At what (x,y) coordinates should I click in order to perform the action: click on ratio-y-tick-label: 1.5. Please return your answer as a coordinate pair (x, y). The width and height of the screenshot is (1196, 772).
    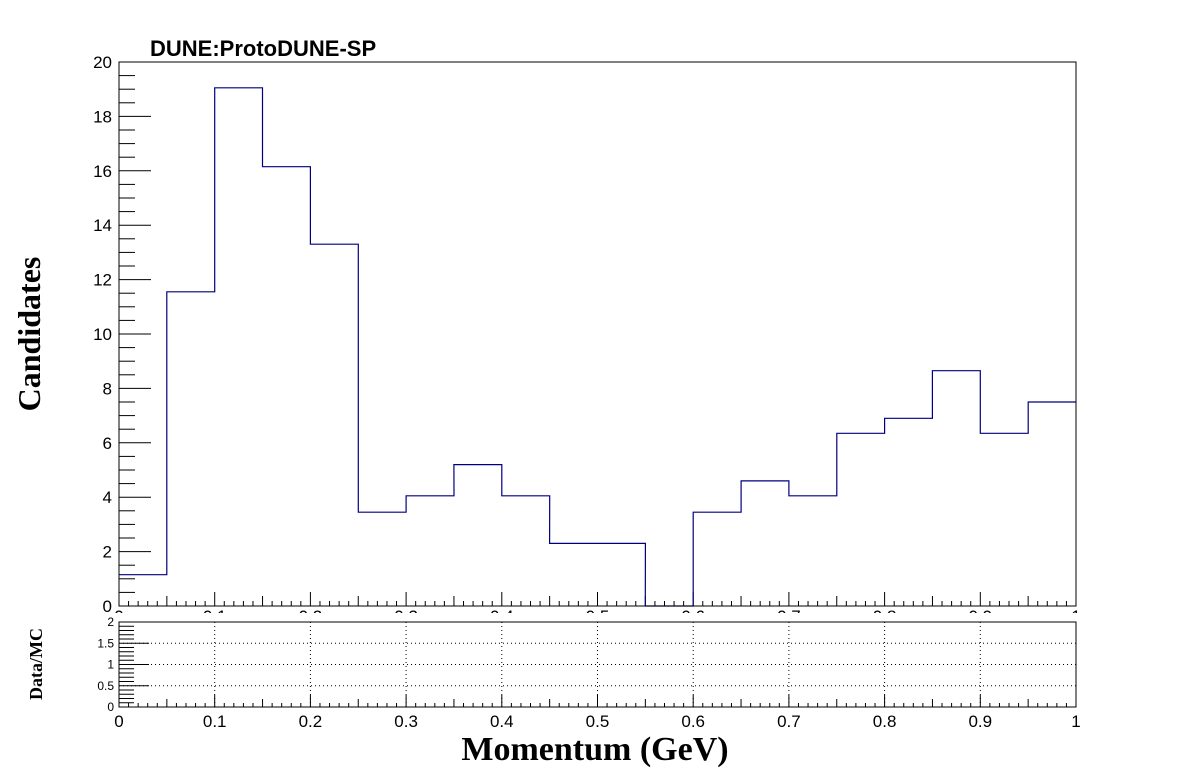
    Looking at the image, I should click on (105, 643).